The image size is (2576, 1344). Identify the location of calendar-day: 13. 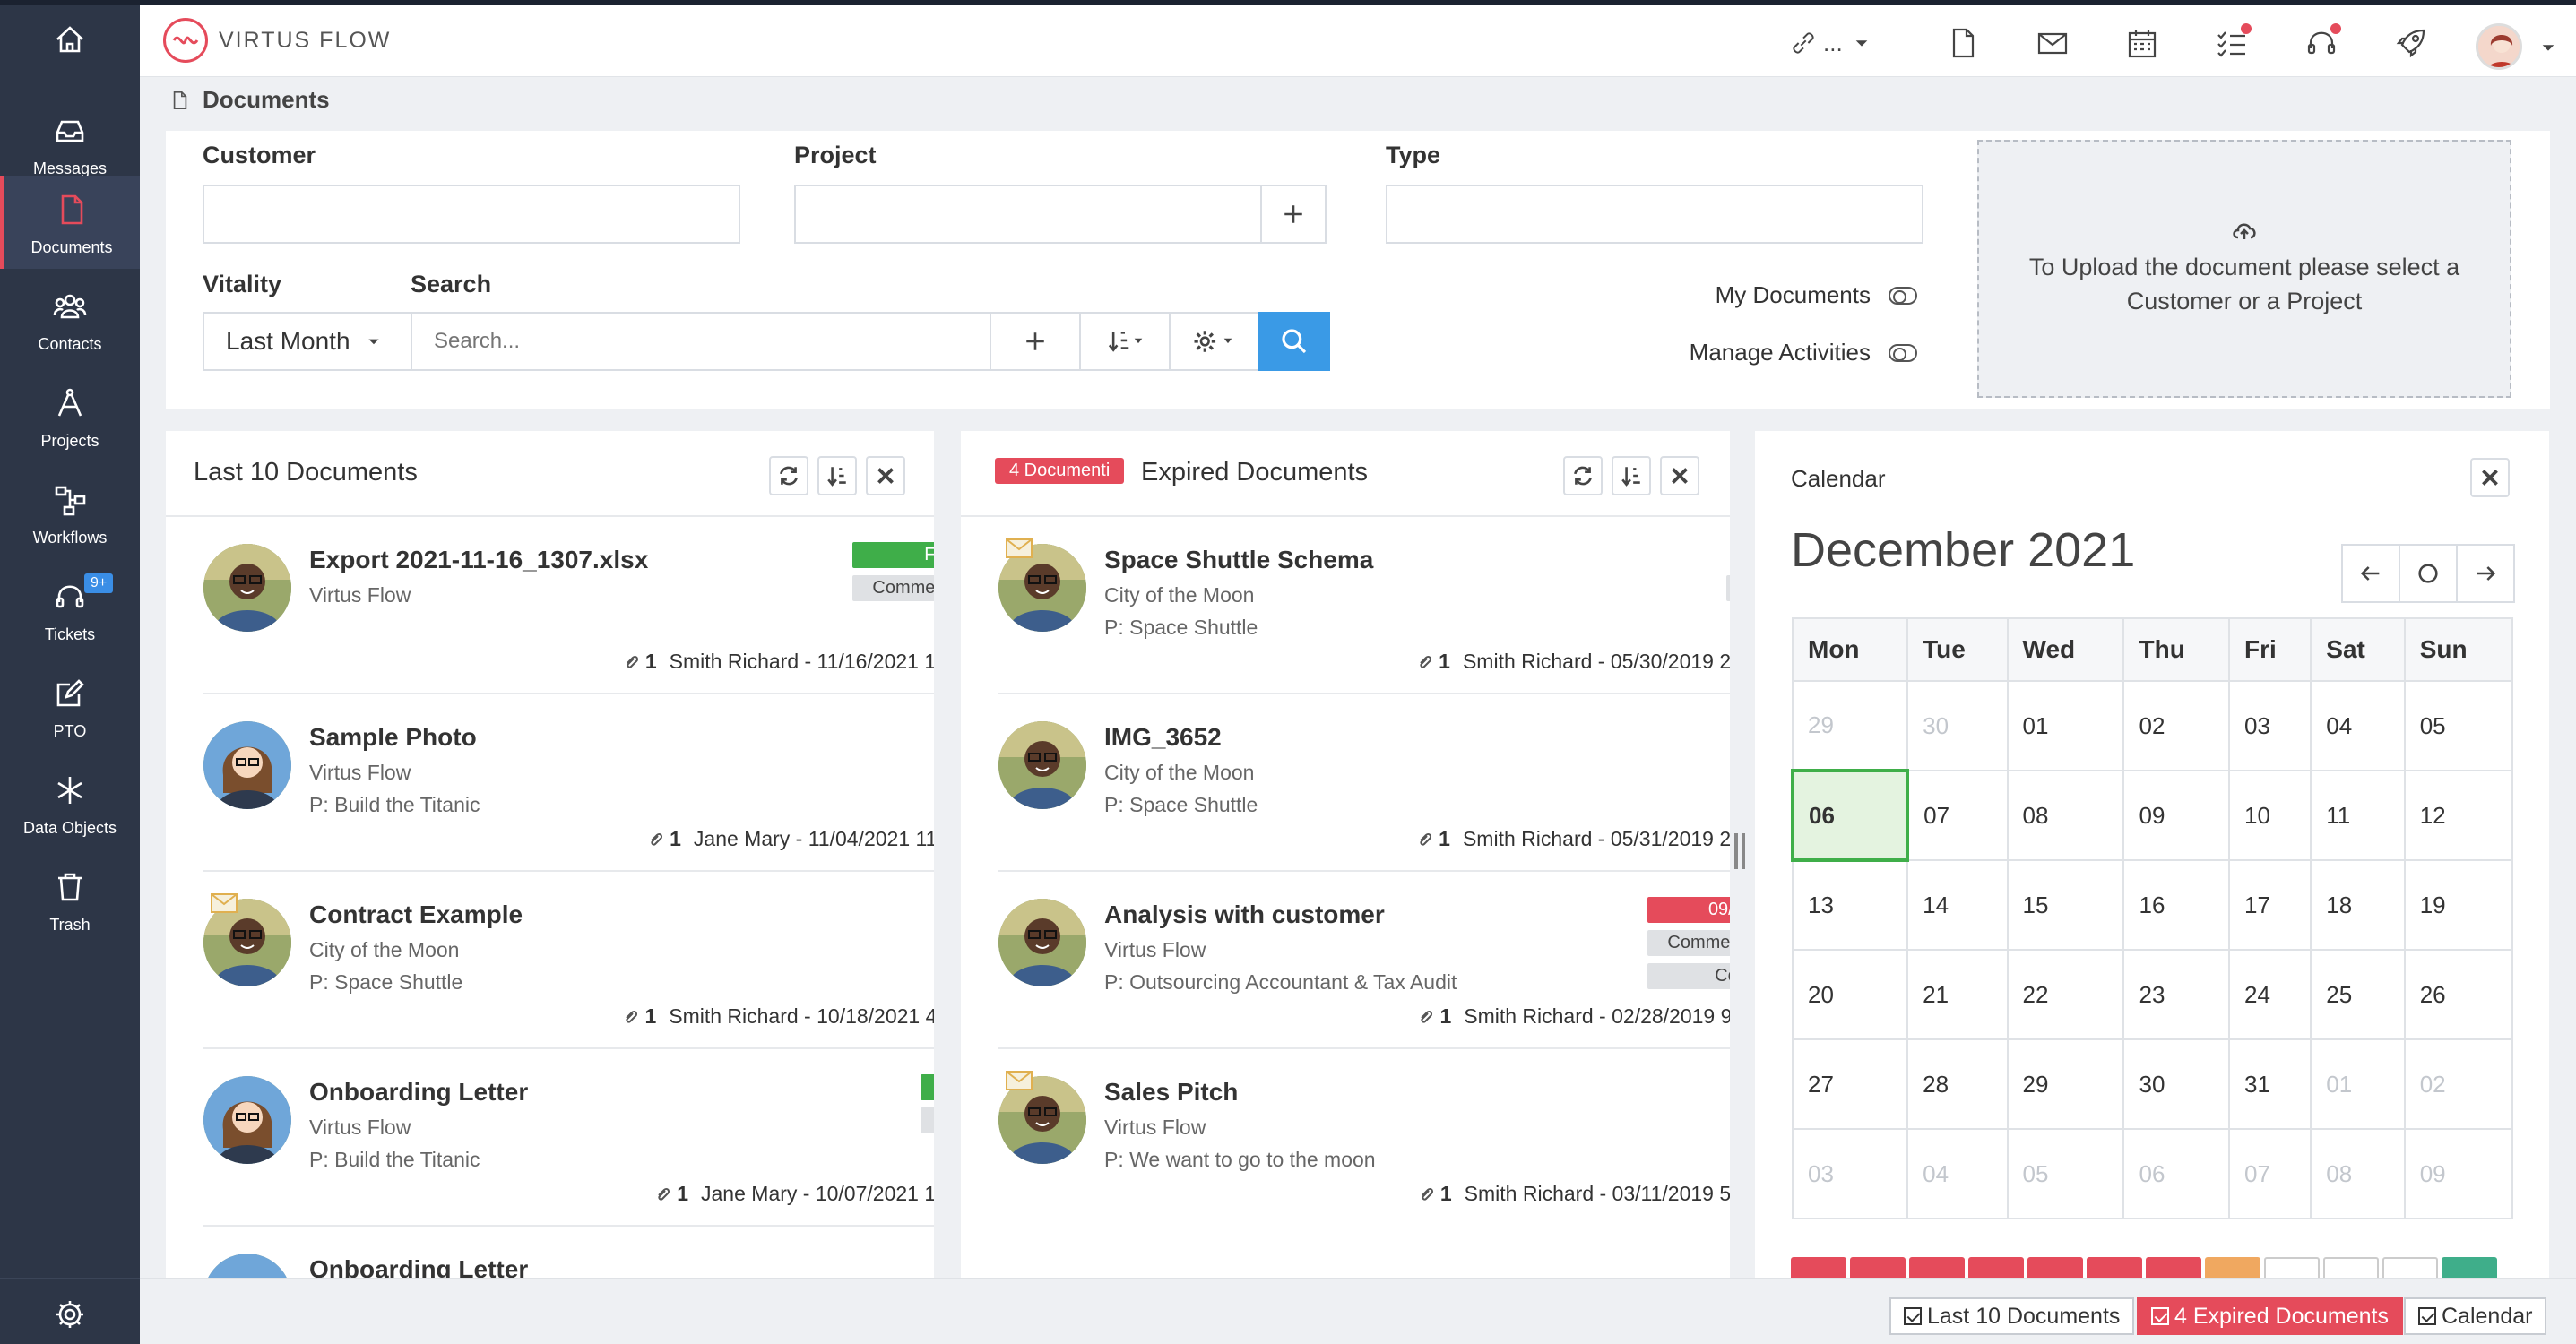
(1850, 905).